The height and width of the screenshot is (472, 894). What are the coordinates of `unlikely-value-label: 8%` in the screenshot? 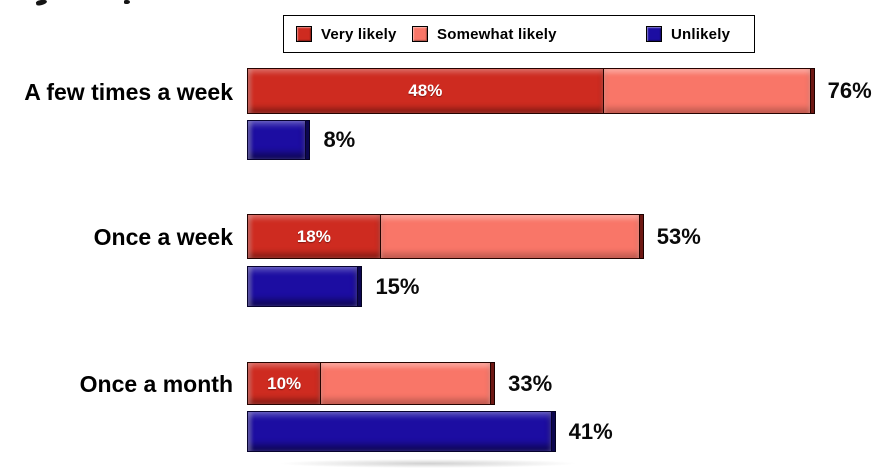 It's located at (339, 139).